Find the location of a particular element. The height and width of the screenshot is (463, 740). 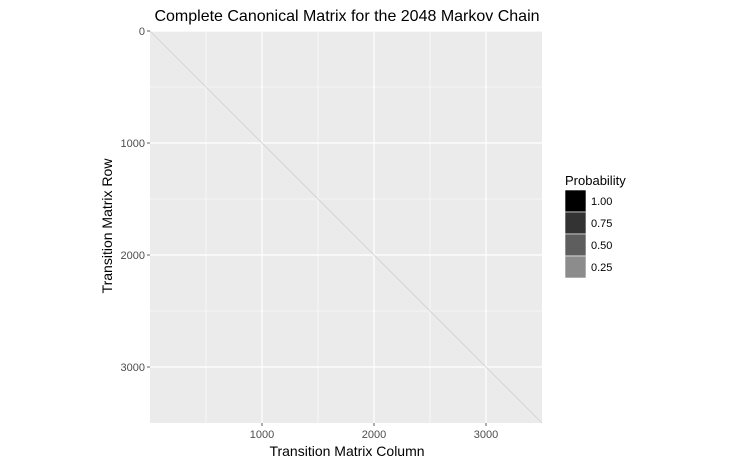

legend-label: 1.00 is located at coordinates (601, 202).